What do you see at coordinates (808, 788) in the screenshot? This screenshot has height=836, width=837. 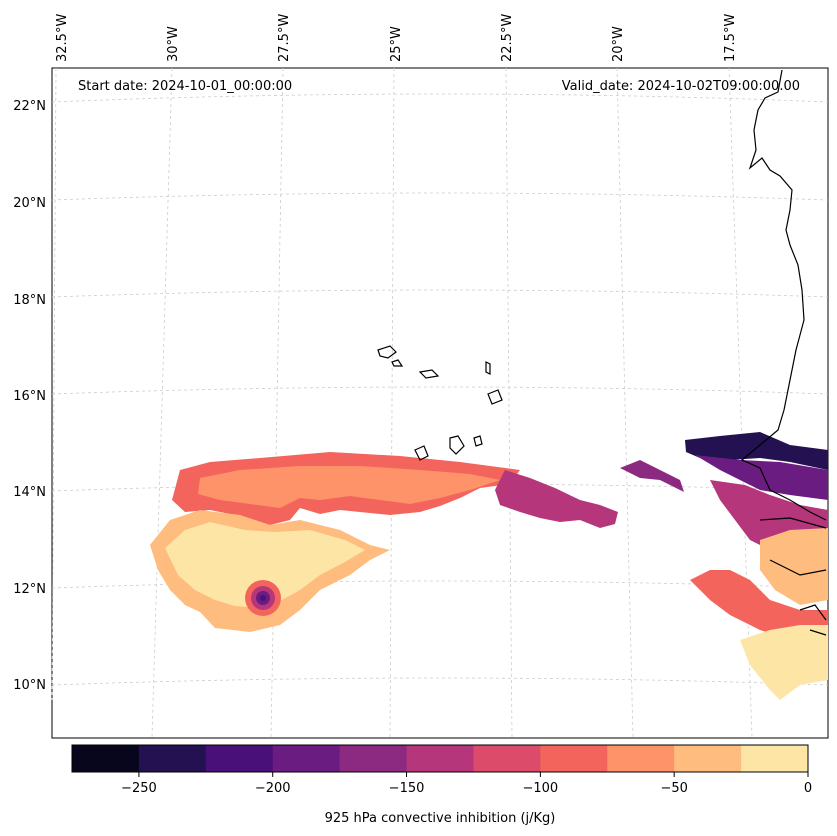 I see `colorbar-tick-label: 0` at bounding box center [808, 788].